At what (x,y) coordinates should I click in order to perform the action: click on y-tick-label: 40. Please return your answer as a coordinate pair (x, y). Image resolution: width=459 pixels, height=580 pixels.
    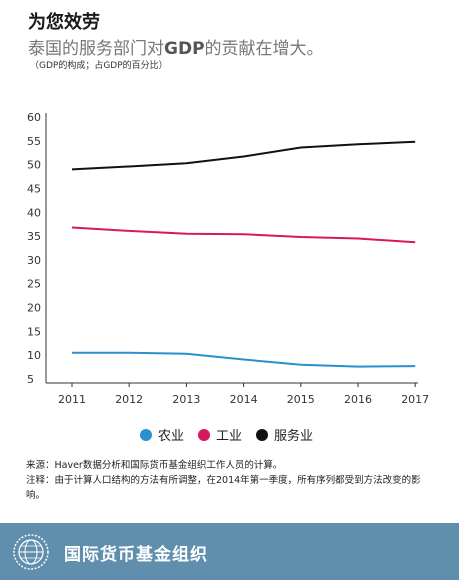
    Looking at the image, I should click on (34, 212).